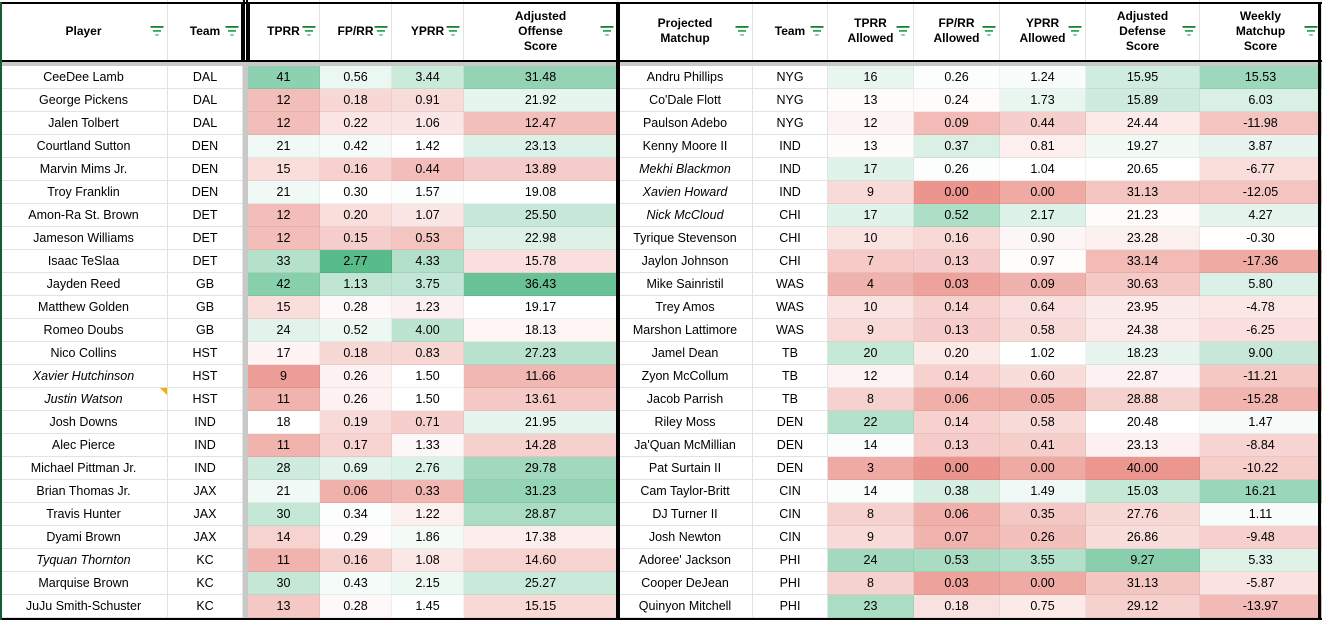  What do you see at coordinates (84, 284) in the screenshot?
I see `cell-player: Jayden Reed` at bounding box center [84, 284].